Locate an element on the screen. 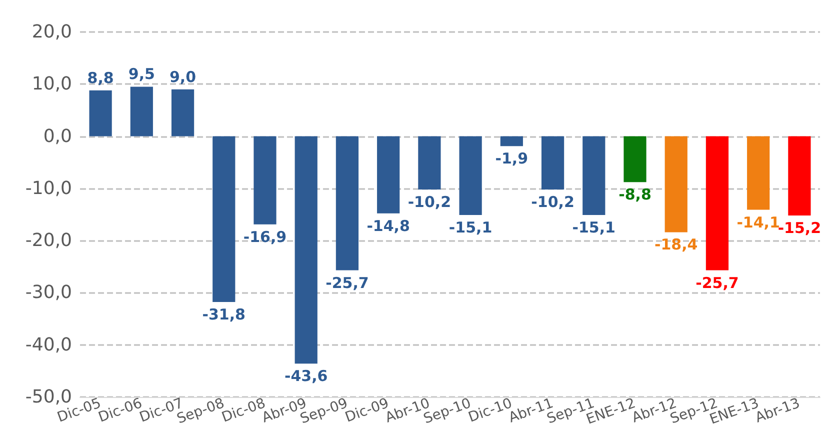  data-label: -14,1 is located at coordinates (758, 222).